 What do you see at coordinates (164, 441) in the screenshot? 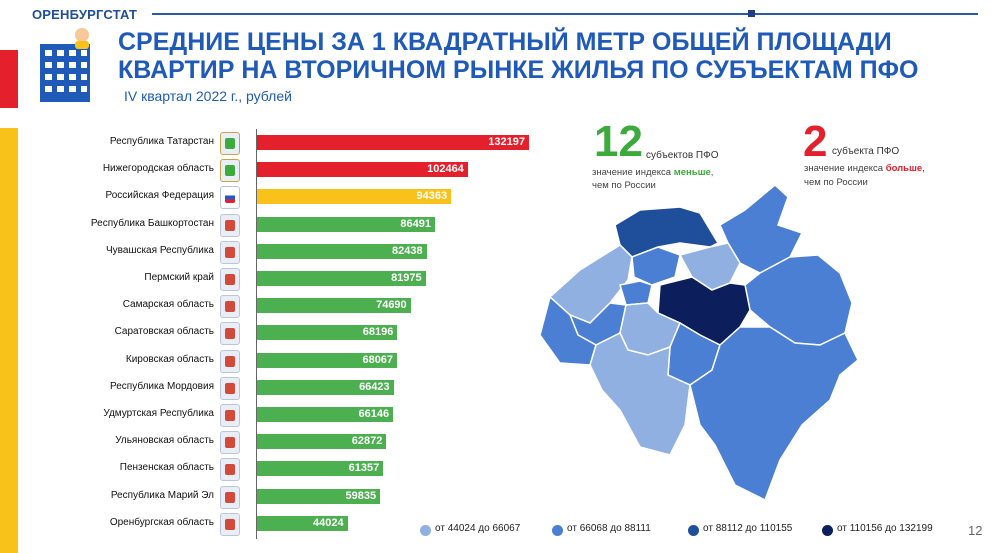
I see `category-label: Ульяновская область` at bounding box center [164, 441].